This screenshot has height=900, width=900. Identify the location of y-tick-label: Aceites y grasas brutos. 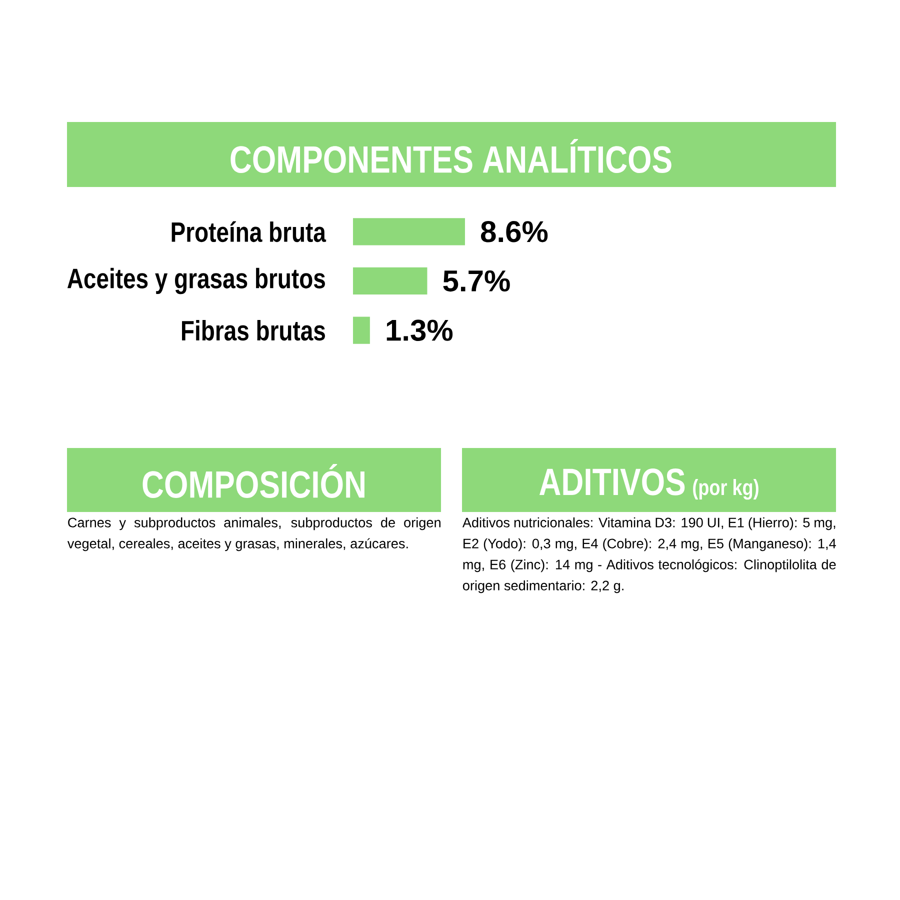
(196, 281).